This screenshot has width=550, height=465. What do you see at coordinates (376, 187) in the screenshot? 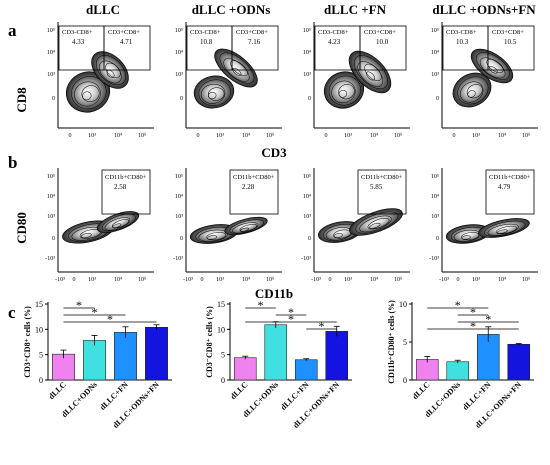
I see `gate-value: 5.85` at bounding box center [376, 187].